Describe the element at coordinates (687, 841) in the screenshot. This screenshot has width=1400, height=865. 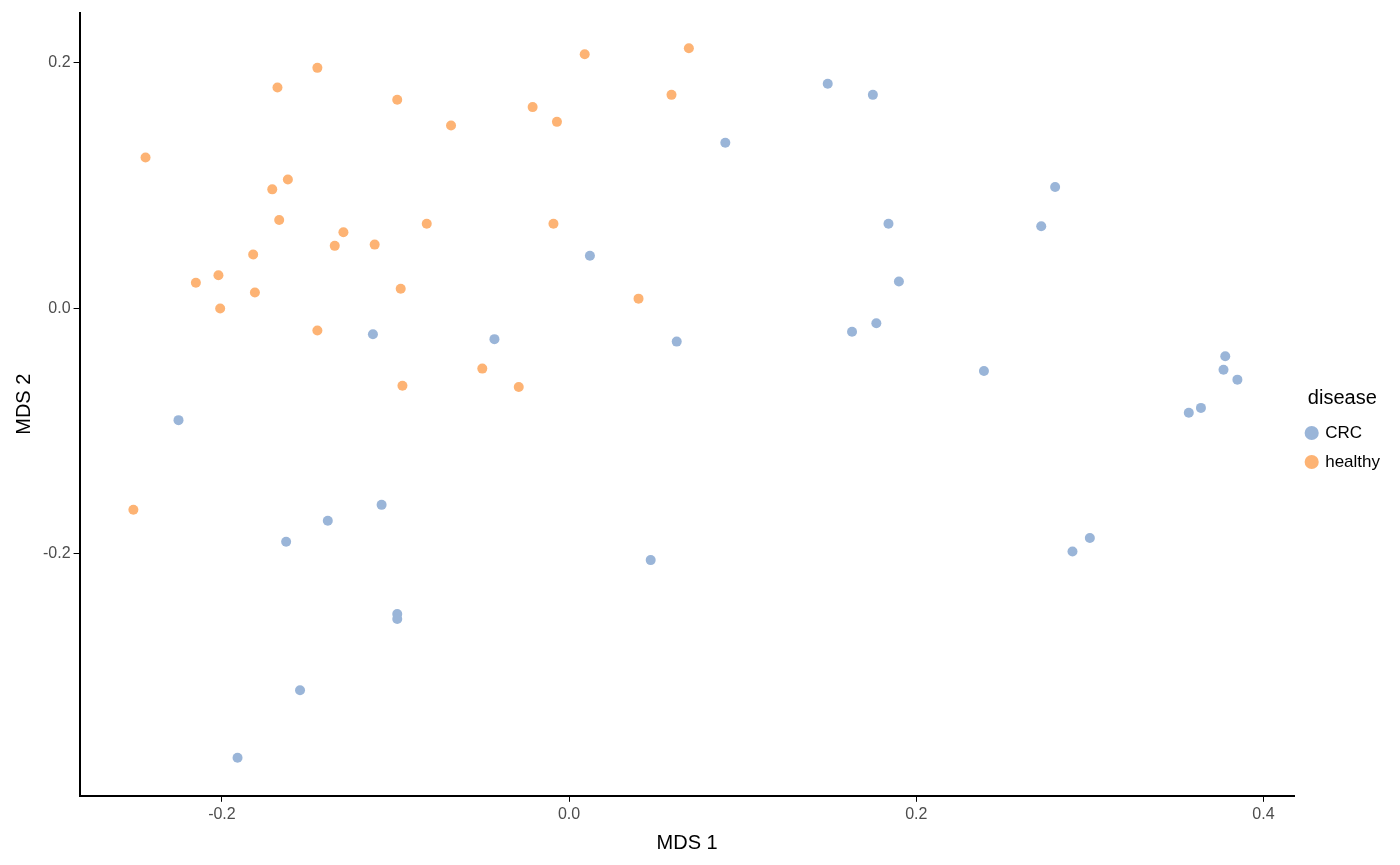
I see `x-axis-title: MDS 1` at that location.